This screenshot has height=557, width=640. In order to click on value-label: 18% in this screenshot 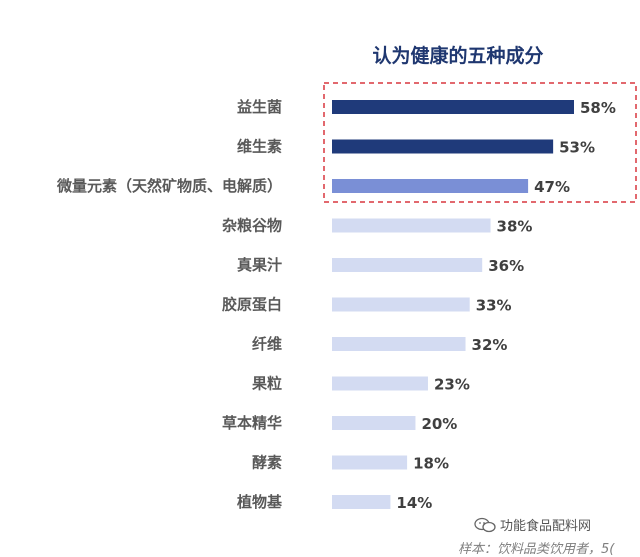, I will do `click(431, 464)`.